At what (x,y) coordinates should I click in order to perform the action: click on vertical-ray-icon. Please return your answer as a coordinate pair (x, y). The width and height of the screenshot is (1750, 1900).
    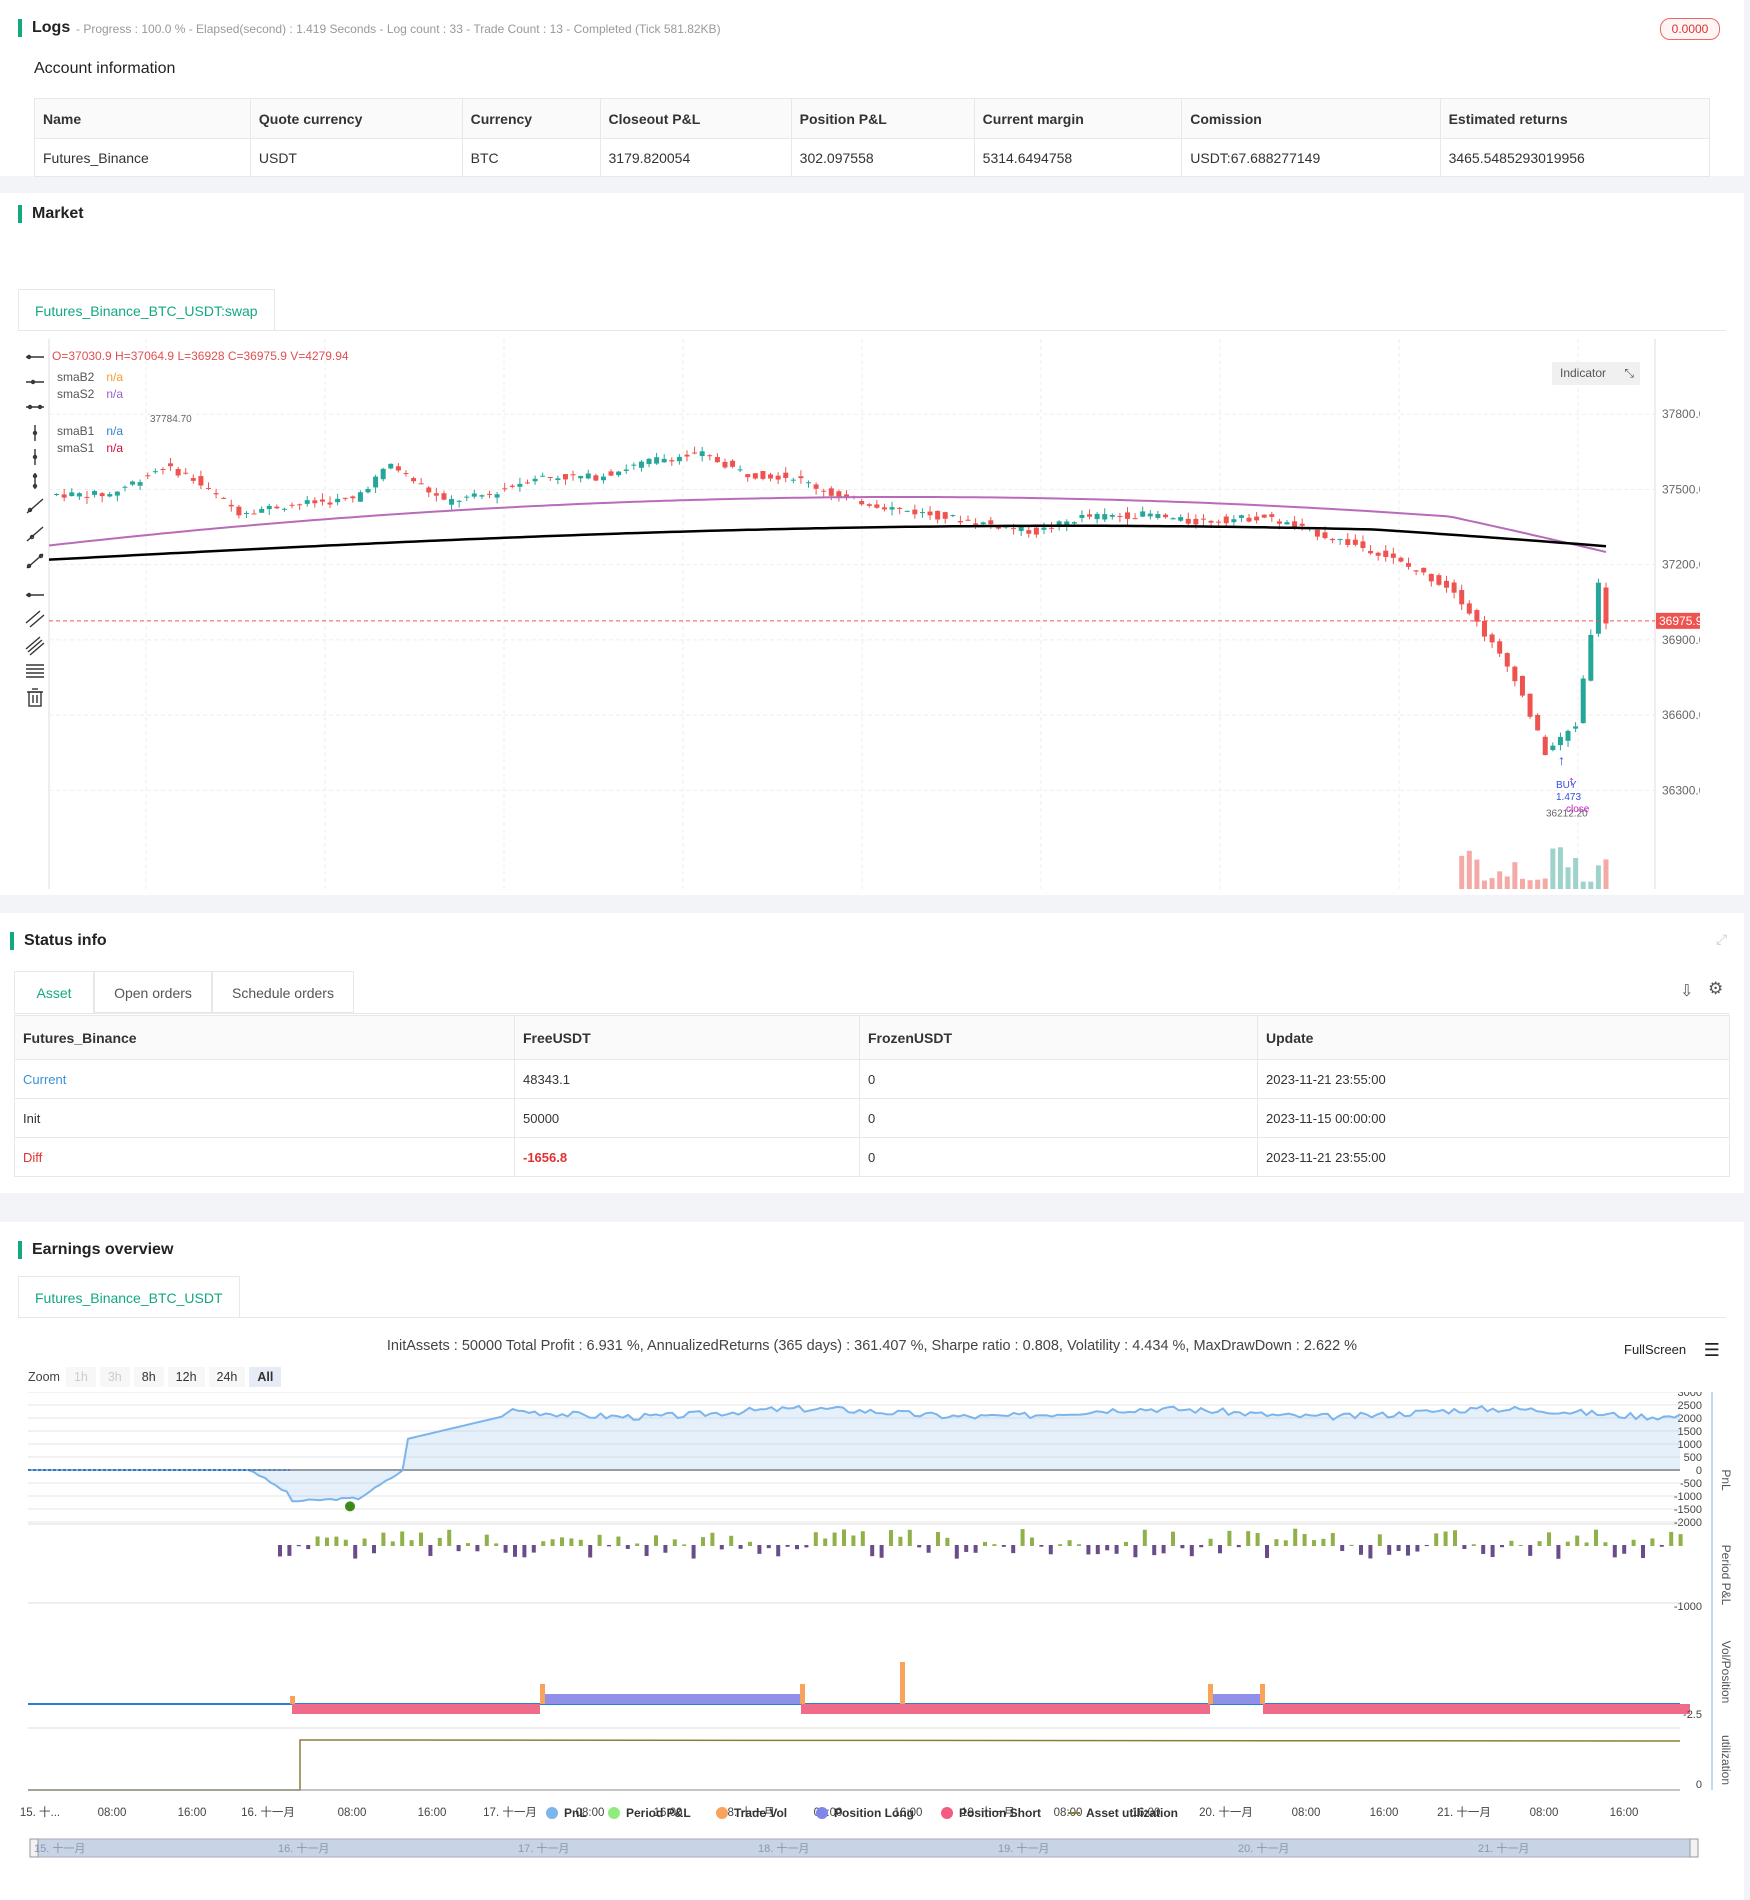
    Looking at the image, I should click on (35, 457).